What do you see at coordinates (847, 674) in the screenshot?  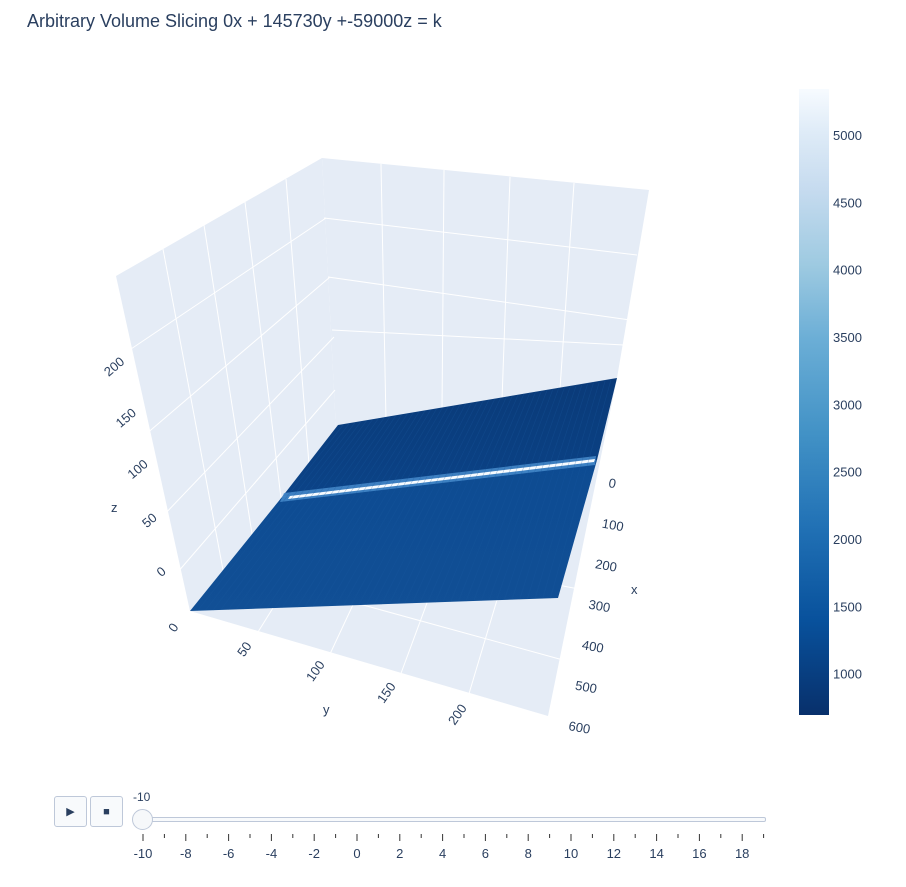 I see `colorbar-tick-label: 1000` at bounding box center [847, 674].